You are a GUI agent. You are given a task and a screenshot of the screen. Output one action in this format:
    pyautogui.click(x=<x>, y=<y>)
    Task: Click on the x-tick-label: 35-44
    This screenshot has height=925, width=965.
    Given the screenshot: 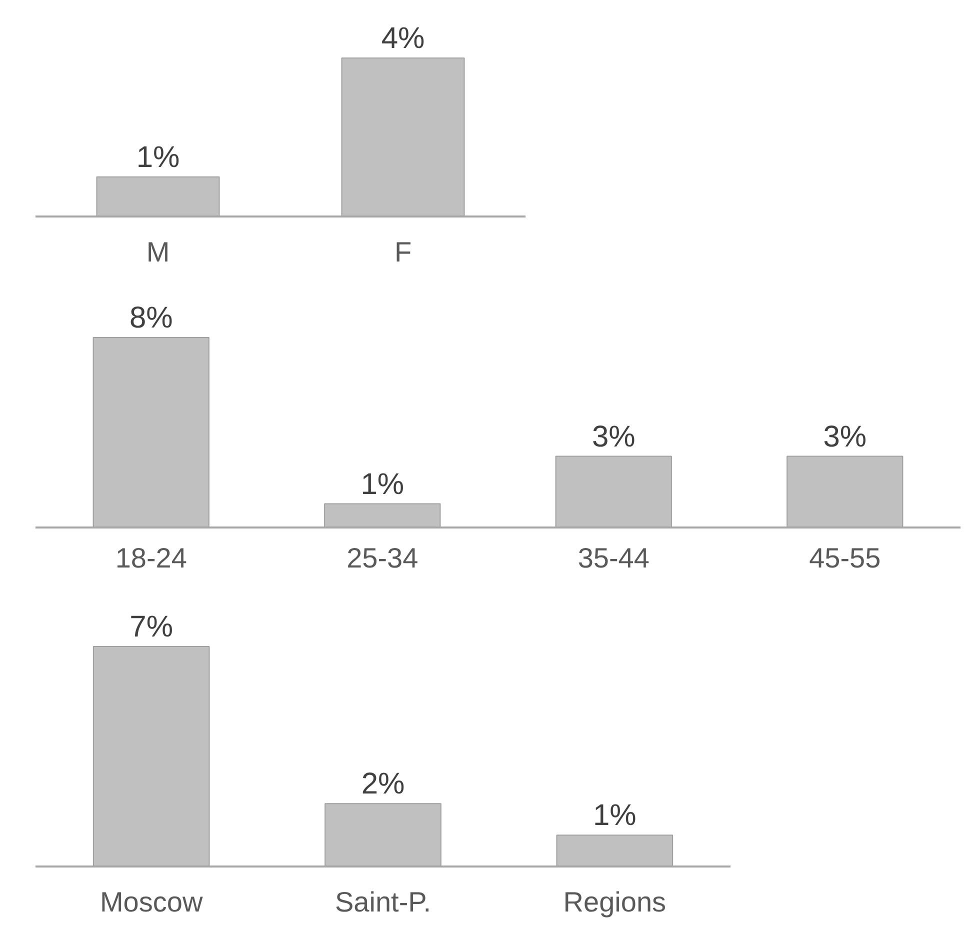 What is the action you would take?
    pyautogui.click(x=614, y=558)
    